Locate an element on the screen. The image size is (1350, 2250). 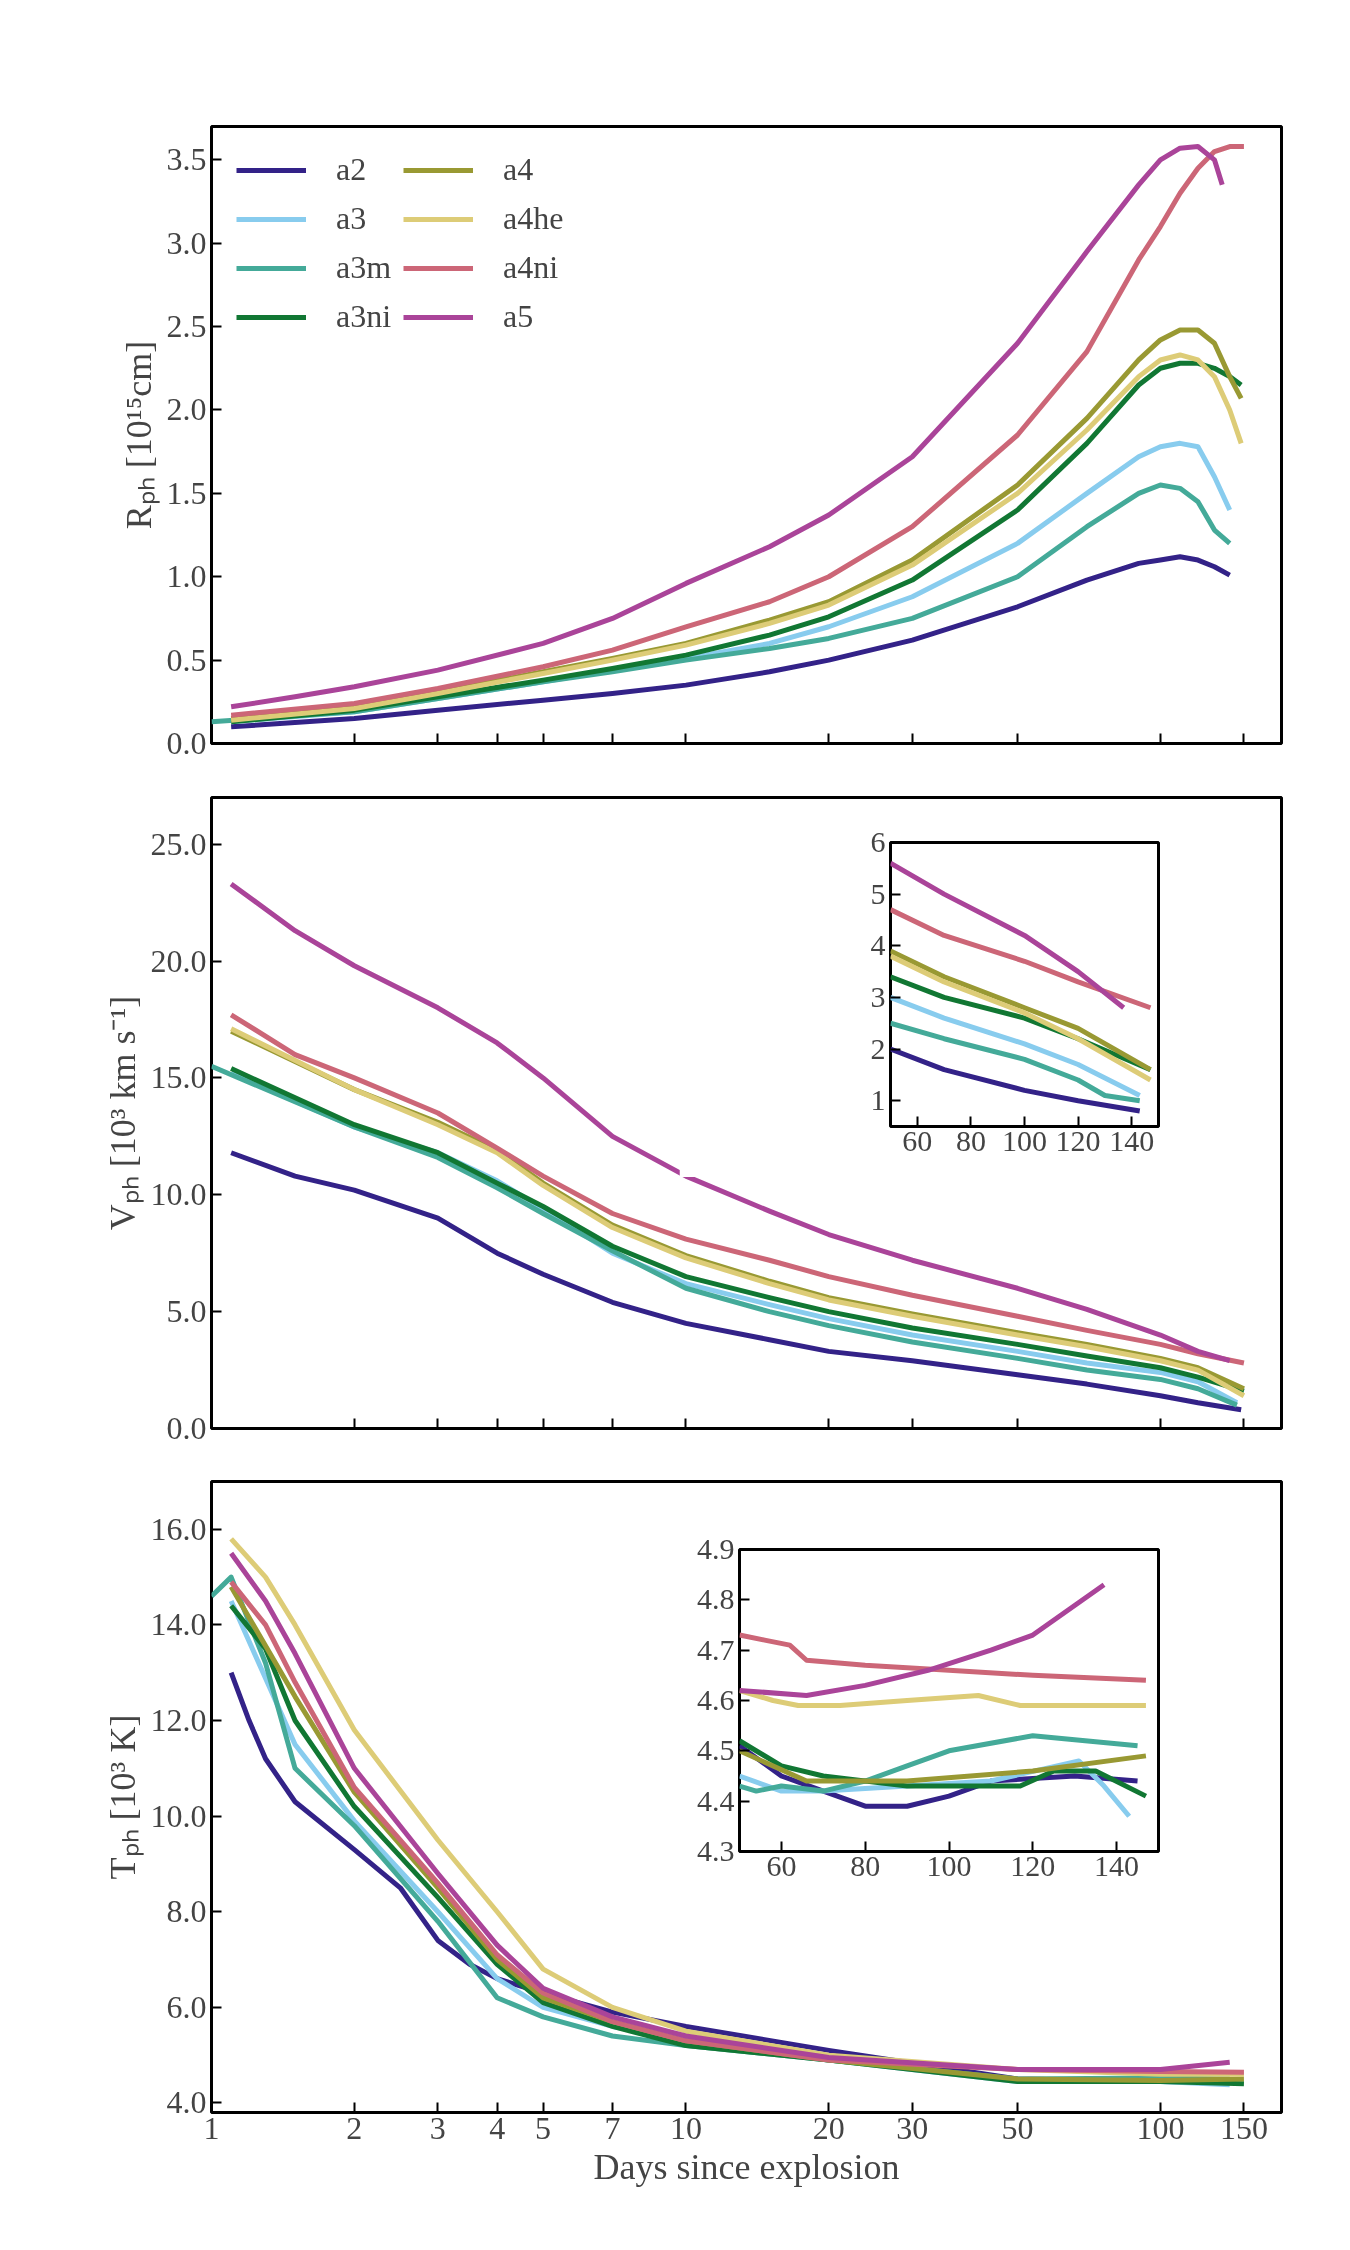
y-axis-title: Rₚₕ [10¹⁵cm] is located at coordinates (139, 435).